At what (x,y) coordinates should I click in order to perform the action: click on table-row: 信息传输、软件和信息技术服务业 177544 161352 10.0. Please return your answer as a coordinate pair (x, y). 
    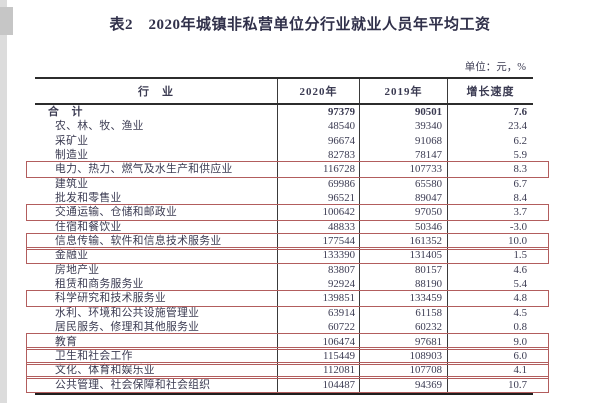
    Looking at the image, I should click on (287, 241).